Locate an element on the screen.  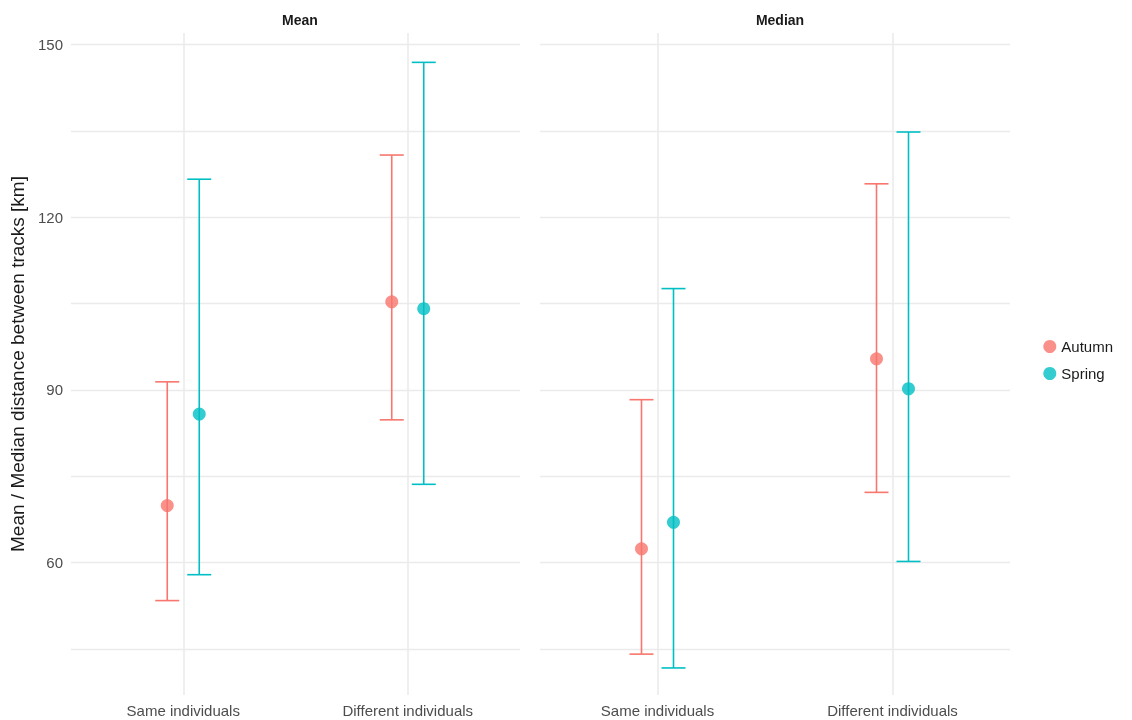
y-tick-label: 90 is located at coordinates (54, 390).